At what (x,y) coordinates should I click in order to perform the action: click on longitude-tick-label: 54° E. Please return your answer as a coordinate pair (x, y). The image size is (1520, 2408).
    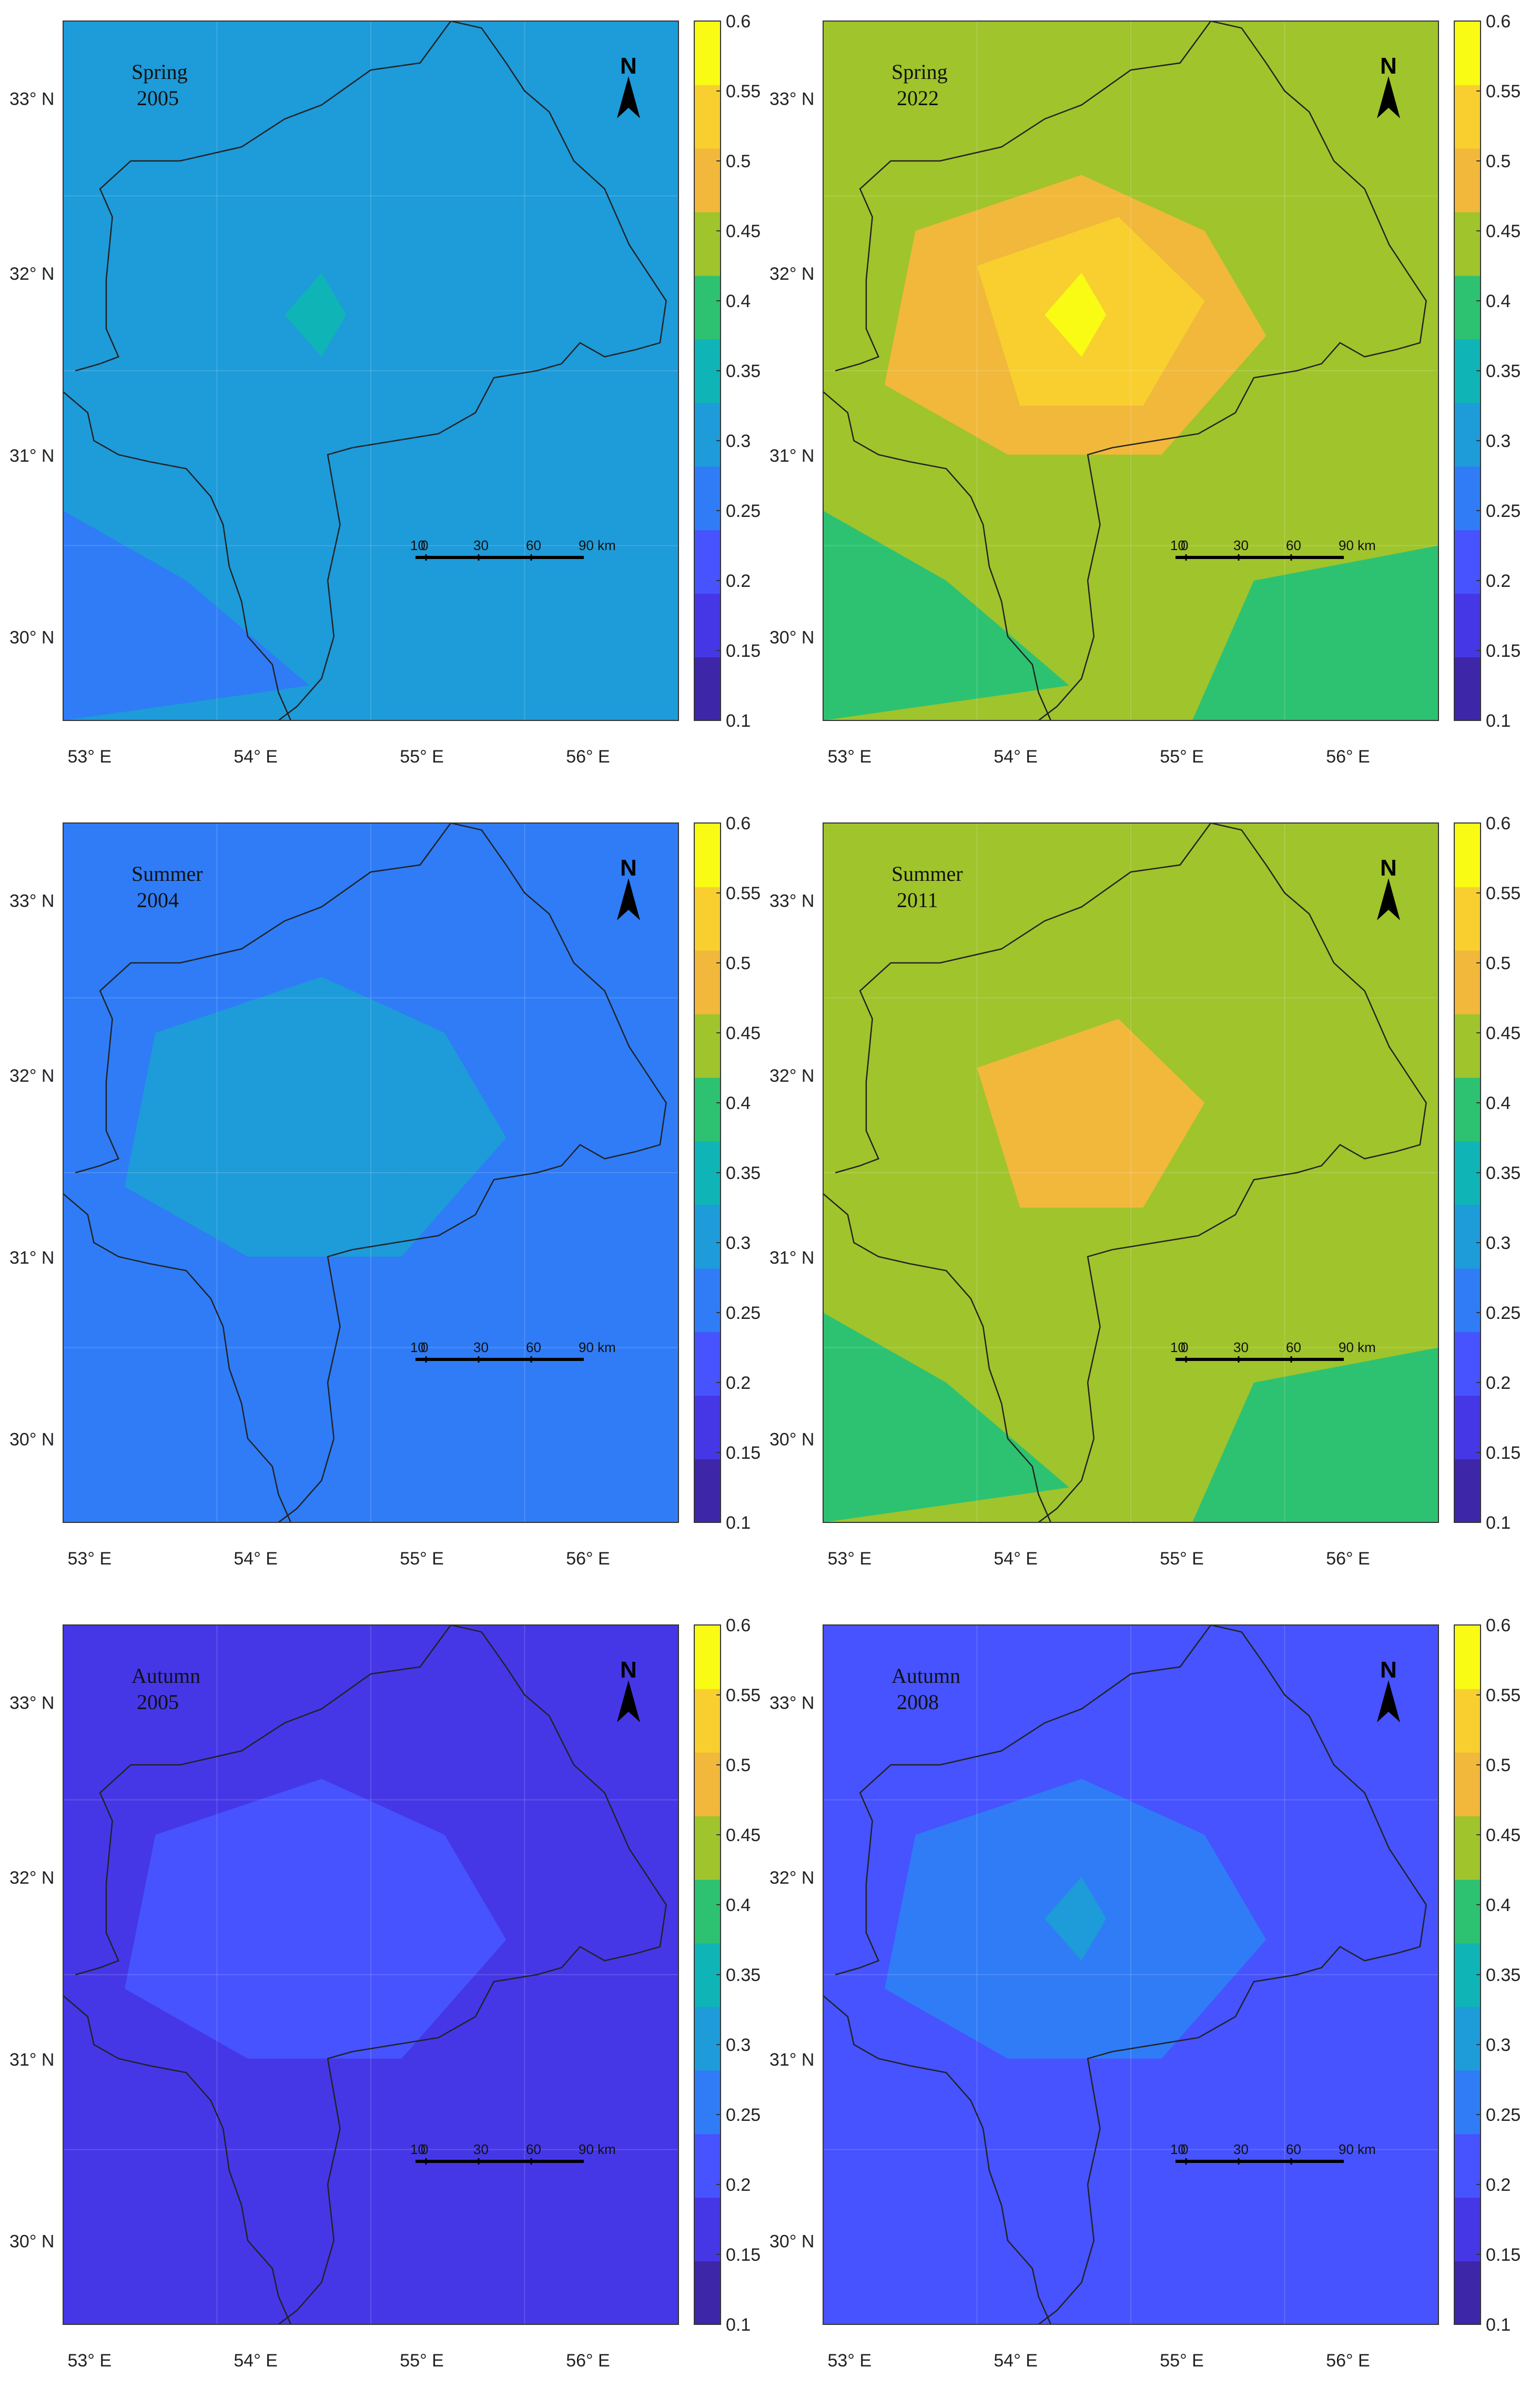
    Looking at the image, I should click on (1016, 757).